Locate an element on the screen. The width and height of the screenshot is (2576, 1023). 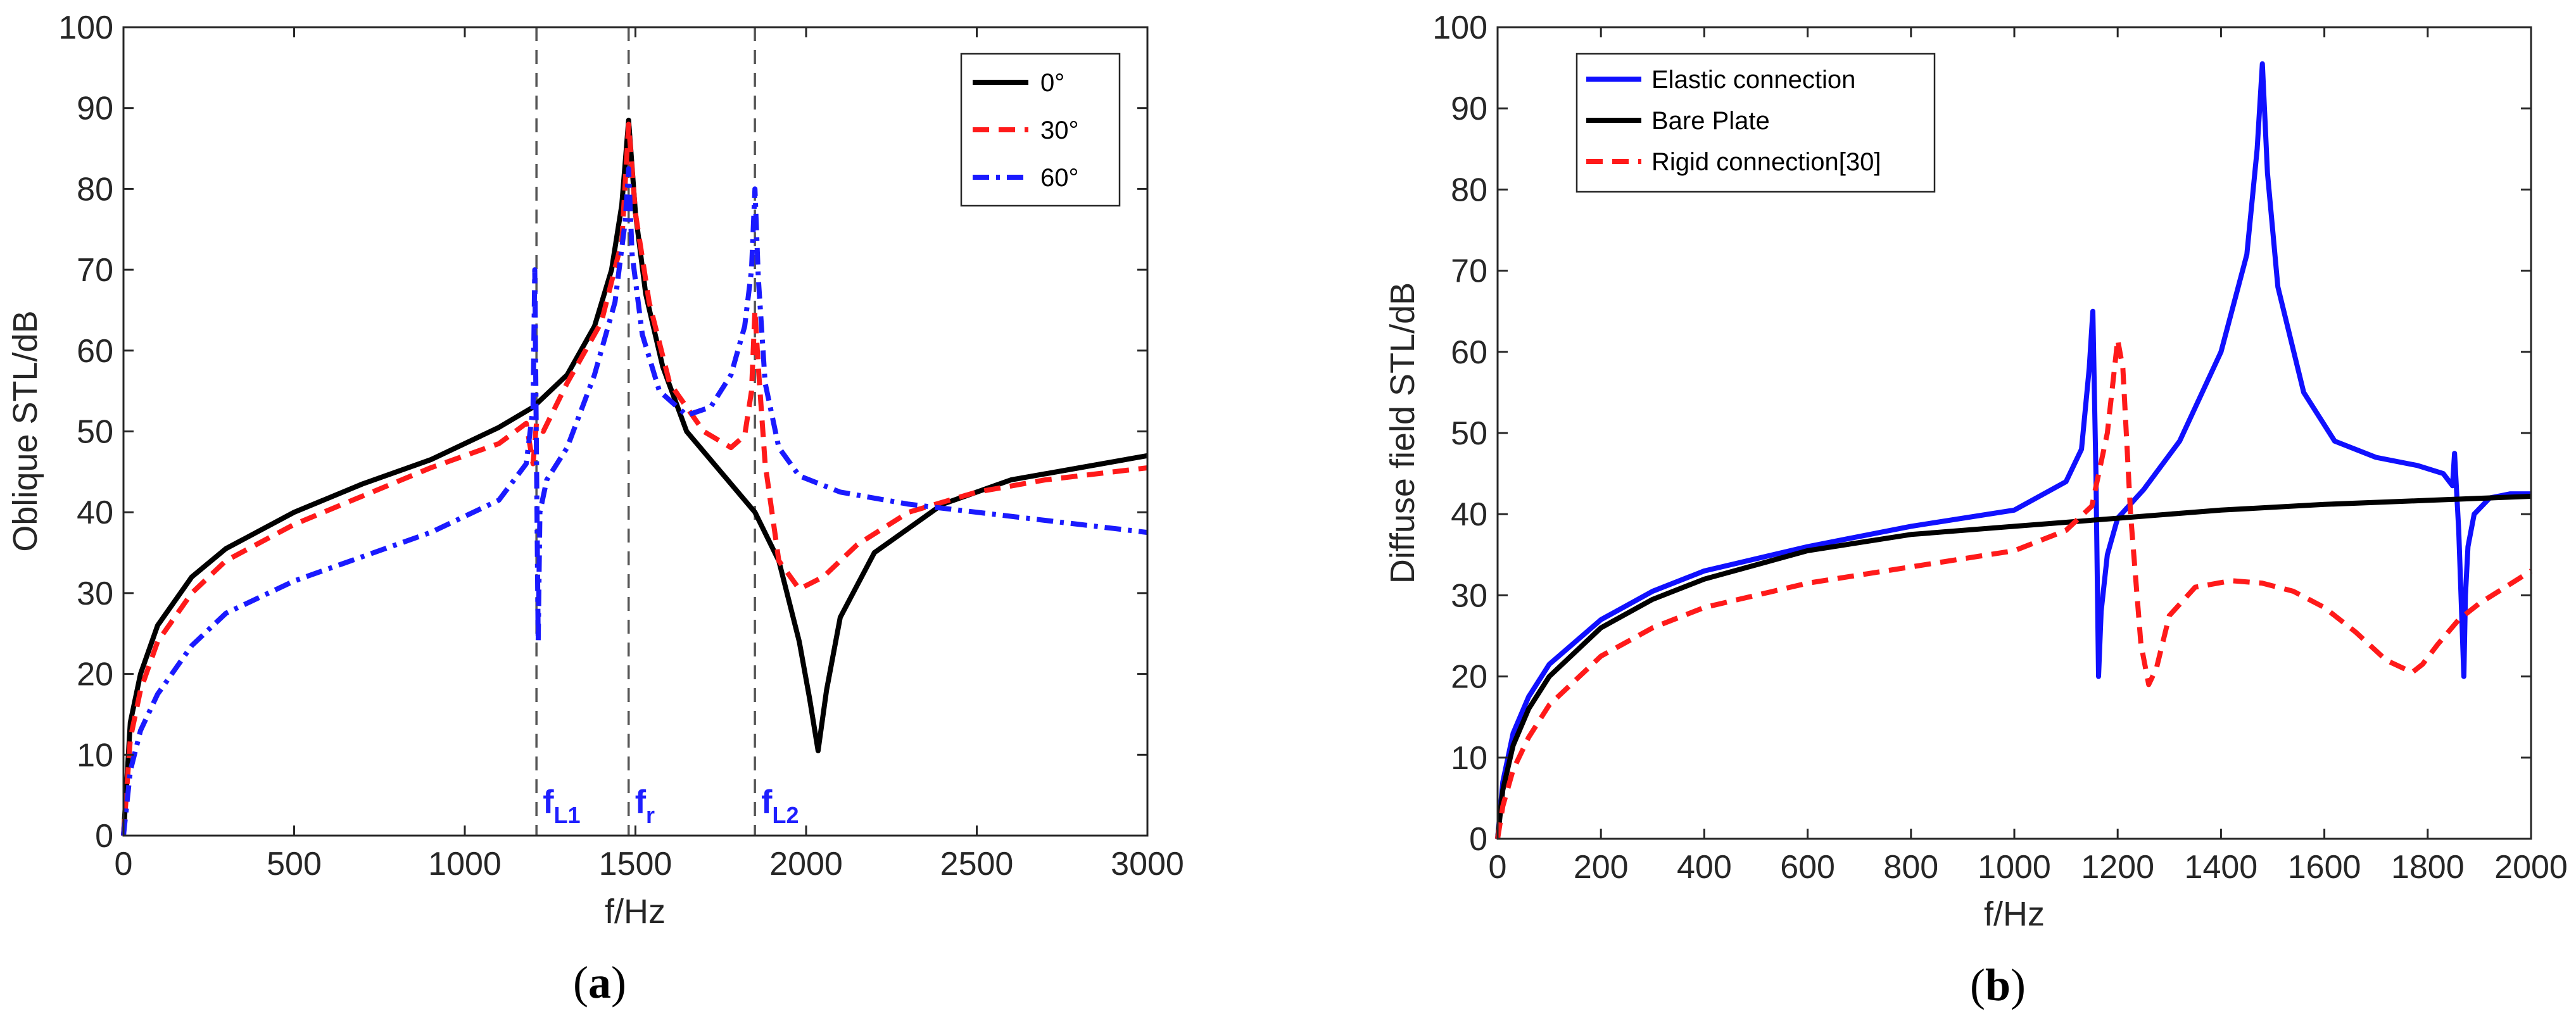
marker-label: fr is located at coordinates (645, 806).